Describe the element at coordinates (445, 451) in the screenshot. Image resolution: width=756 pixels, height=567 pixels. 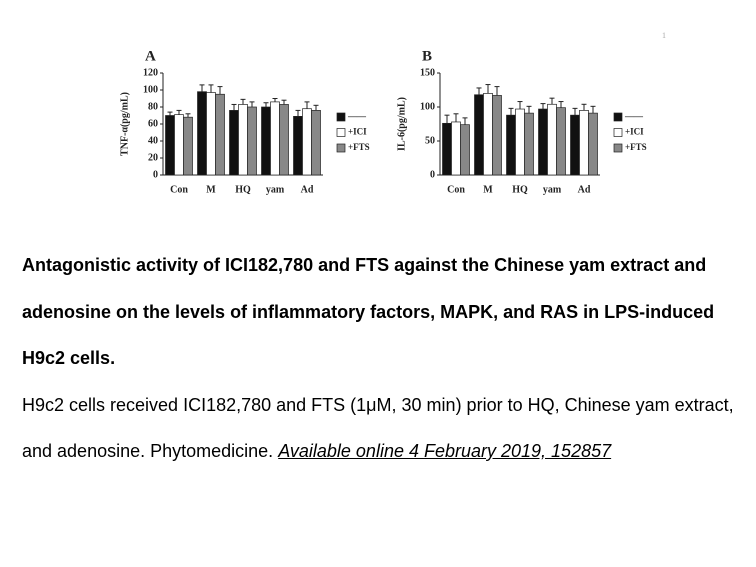
I see `caption-link: Available online 4 February 2019, 152857` at that location.